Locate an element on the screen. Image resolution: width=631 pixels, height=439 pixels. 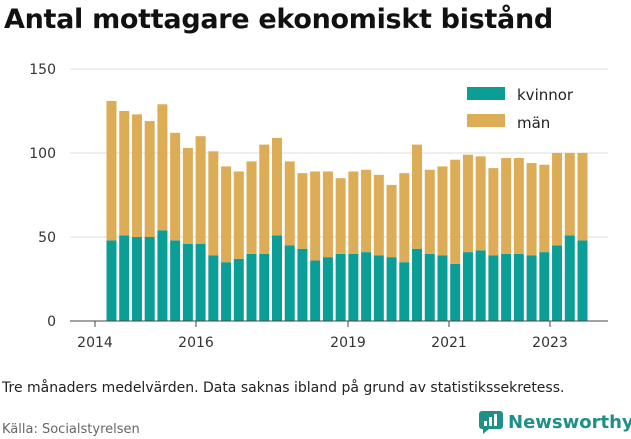
brand-logo: Newsworthy is located at coordinates (554, 422).